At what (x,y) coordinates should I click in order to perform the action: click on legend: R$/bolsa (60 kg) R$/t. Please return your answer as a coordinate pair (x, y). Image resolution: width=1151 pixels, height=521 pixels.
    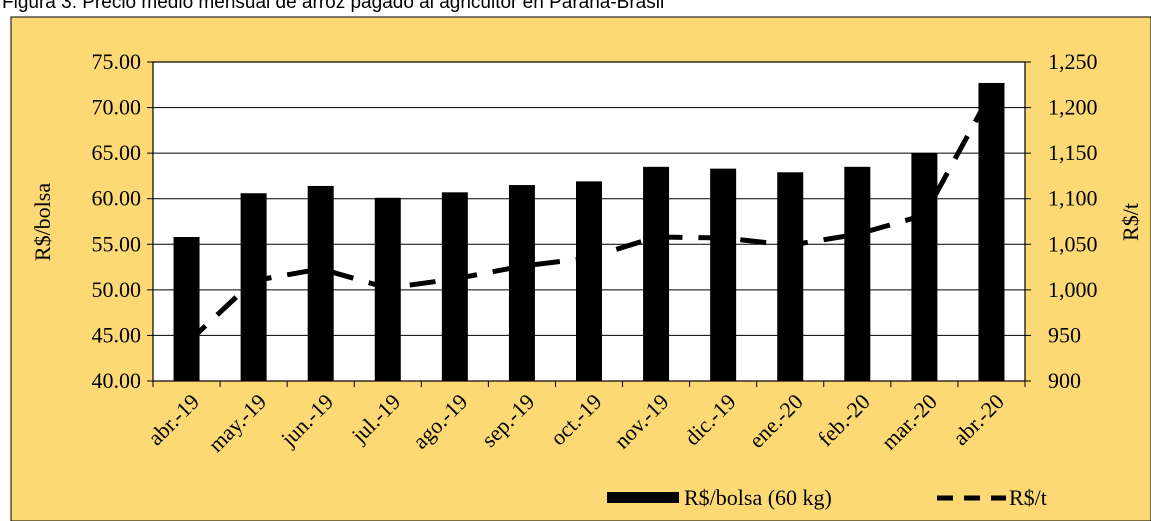
    Looking at the image, I should click on (827, 497).